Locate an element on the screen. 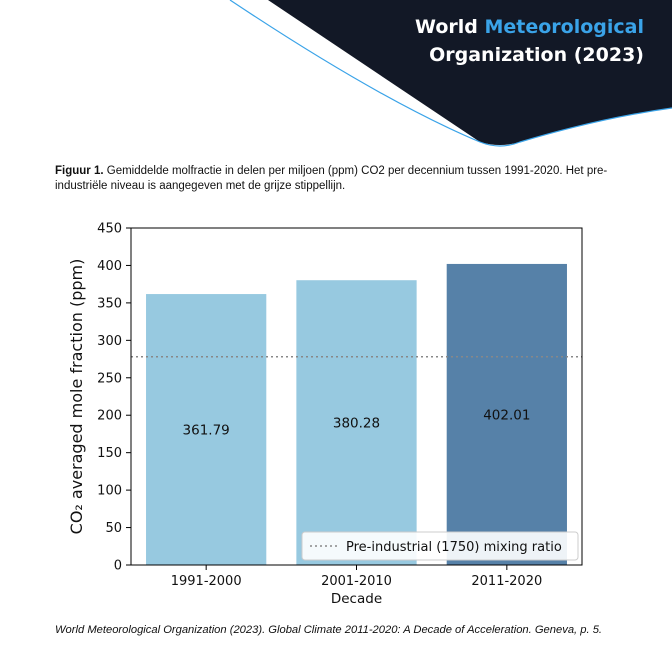  legend-label: Pre-industrial (1750) mixing ratio is located at coordinates (454, 547).